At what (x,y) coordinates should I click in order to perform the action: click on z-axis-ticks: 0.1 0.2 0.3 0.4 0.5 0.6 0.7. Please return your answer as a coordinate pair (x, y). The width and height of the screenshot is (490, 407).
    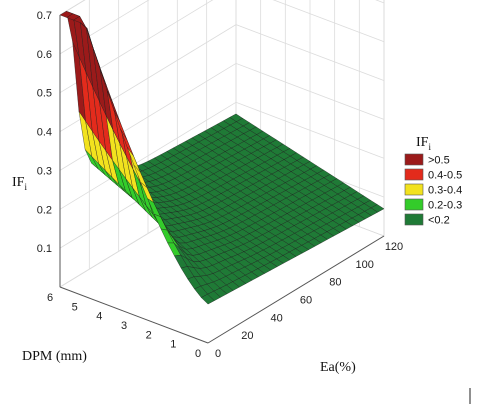
    Looking at the image, I should click on (44, 132).